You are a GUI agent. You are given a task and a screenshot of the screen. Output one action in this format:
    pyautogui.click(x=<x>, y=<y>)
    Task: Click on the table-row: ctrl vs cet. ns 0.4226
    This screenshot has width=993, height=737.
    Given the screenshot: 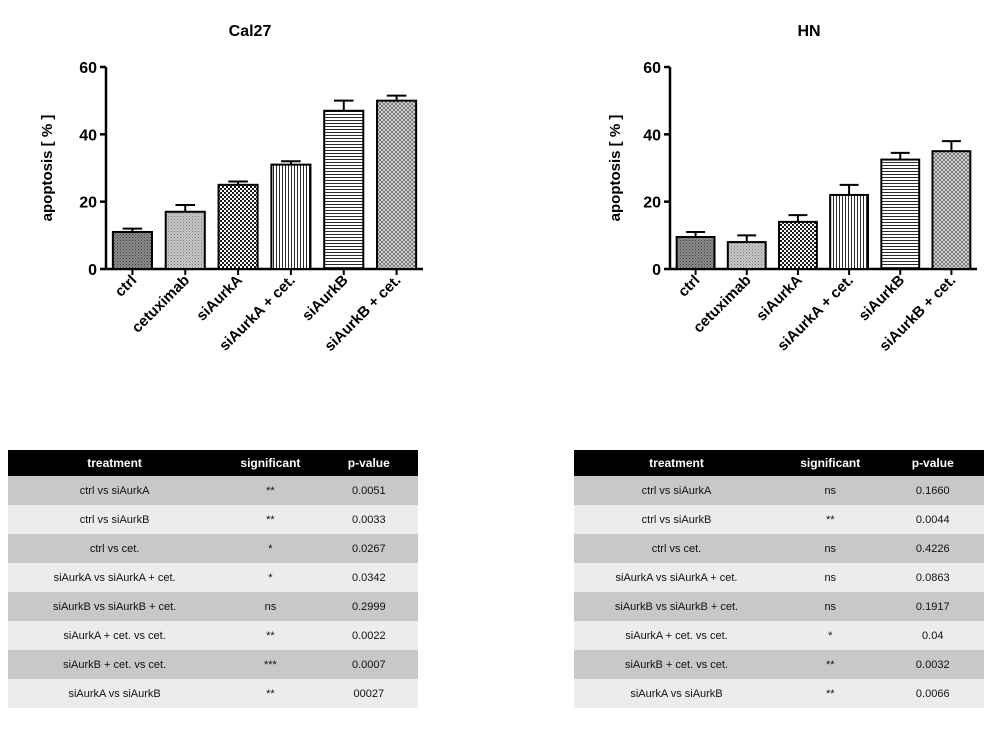 What is the action you would take?
    pyautogui.click(x=779, y=548)
    